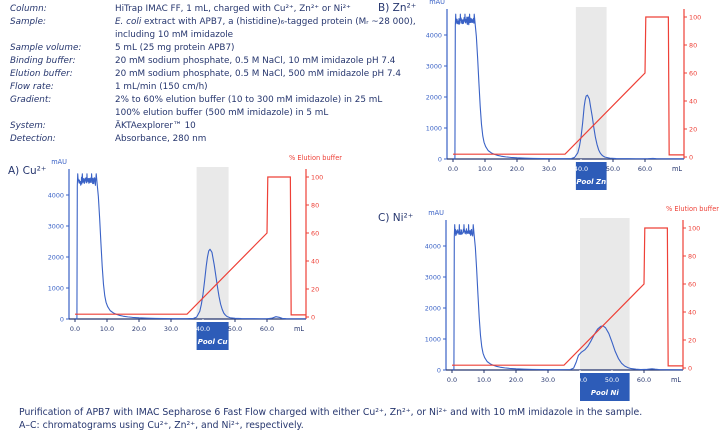 This screenshot has height=442, width=719. Describe the element at coordinates (240, 48) in the screenshot. I see `method-row: Sample volume: 5 mL (25 mg protein APB7)` at that location.